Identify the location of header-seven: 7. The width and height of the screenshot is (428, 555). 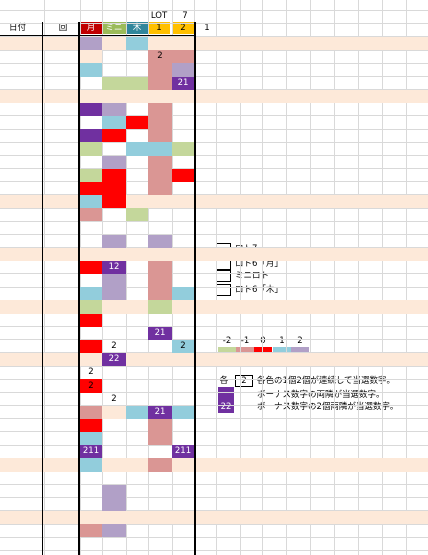
(185, 16).